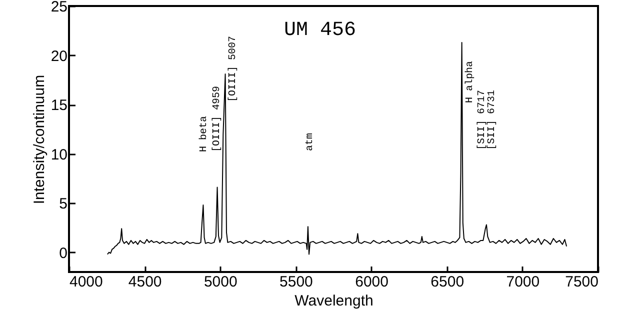 This screenshot has width=622, height=327. What do you see at coordinates (63, 253) in the screenshot?
I see `y-tick-label: 0` at bounding box center [63, 253].